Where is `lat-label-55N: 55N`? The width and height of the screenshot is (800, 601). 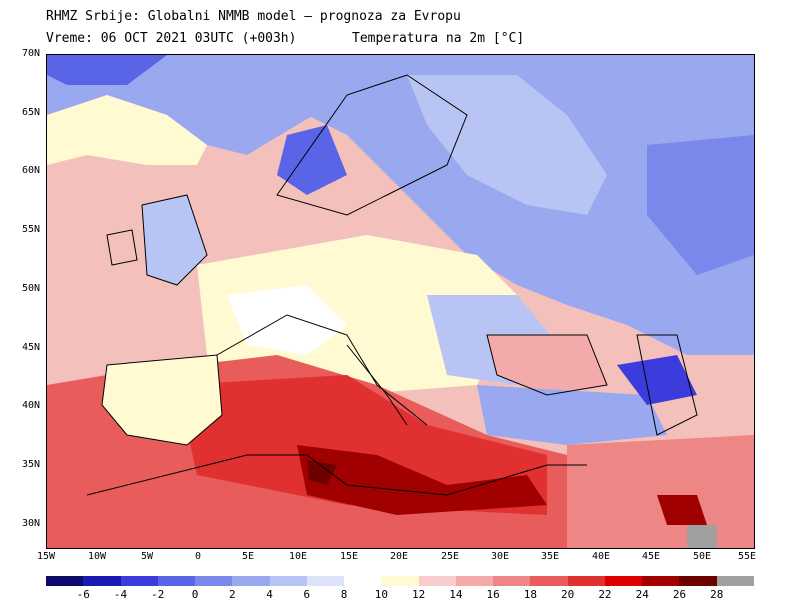
lat-label-55N: 55N is located at coordinates (30, 229).